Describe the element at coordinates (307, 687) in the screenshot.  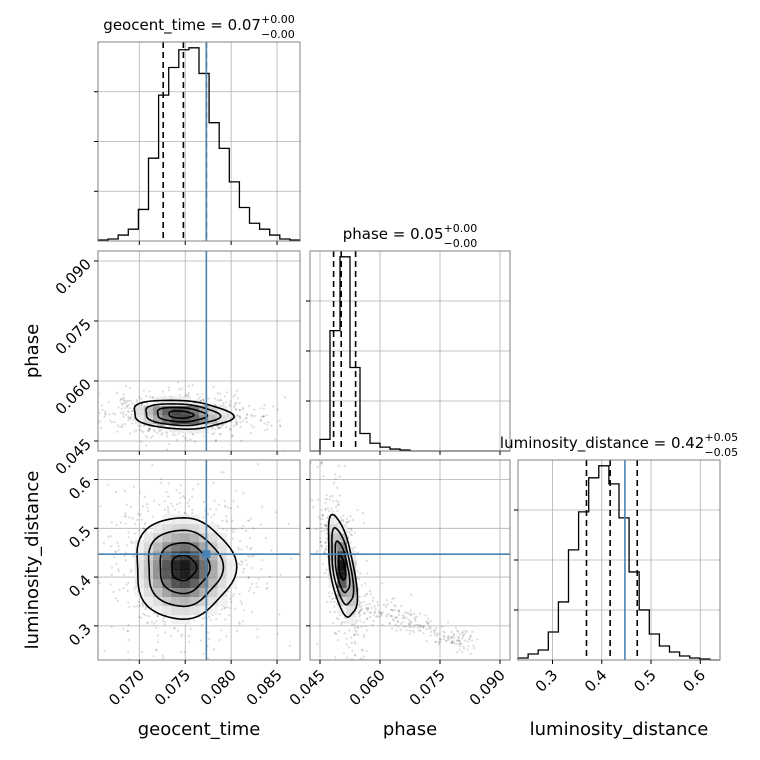
I see `x-tick-label: 0.045` at that location.